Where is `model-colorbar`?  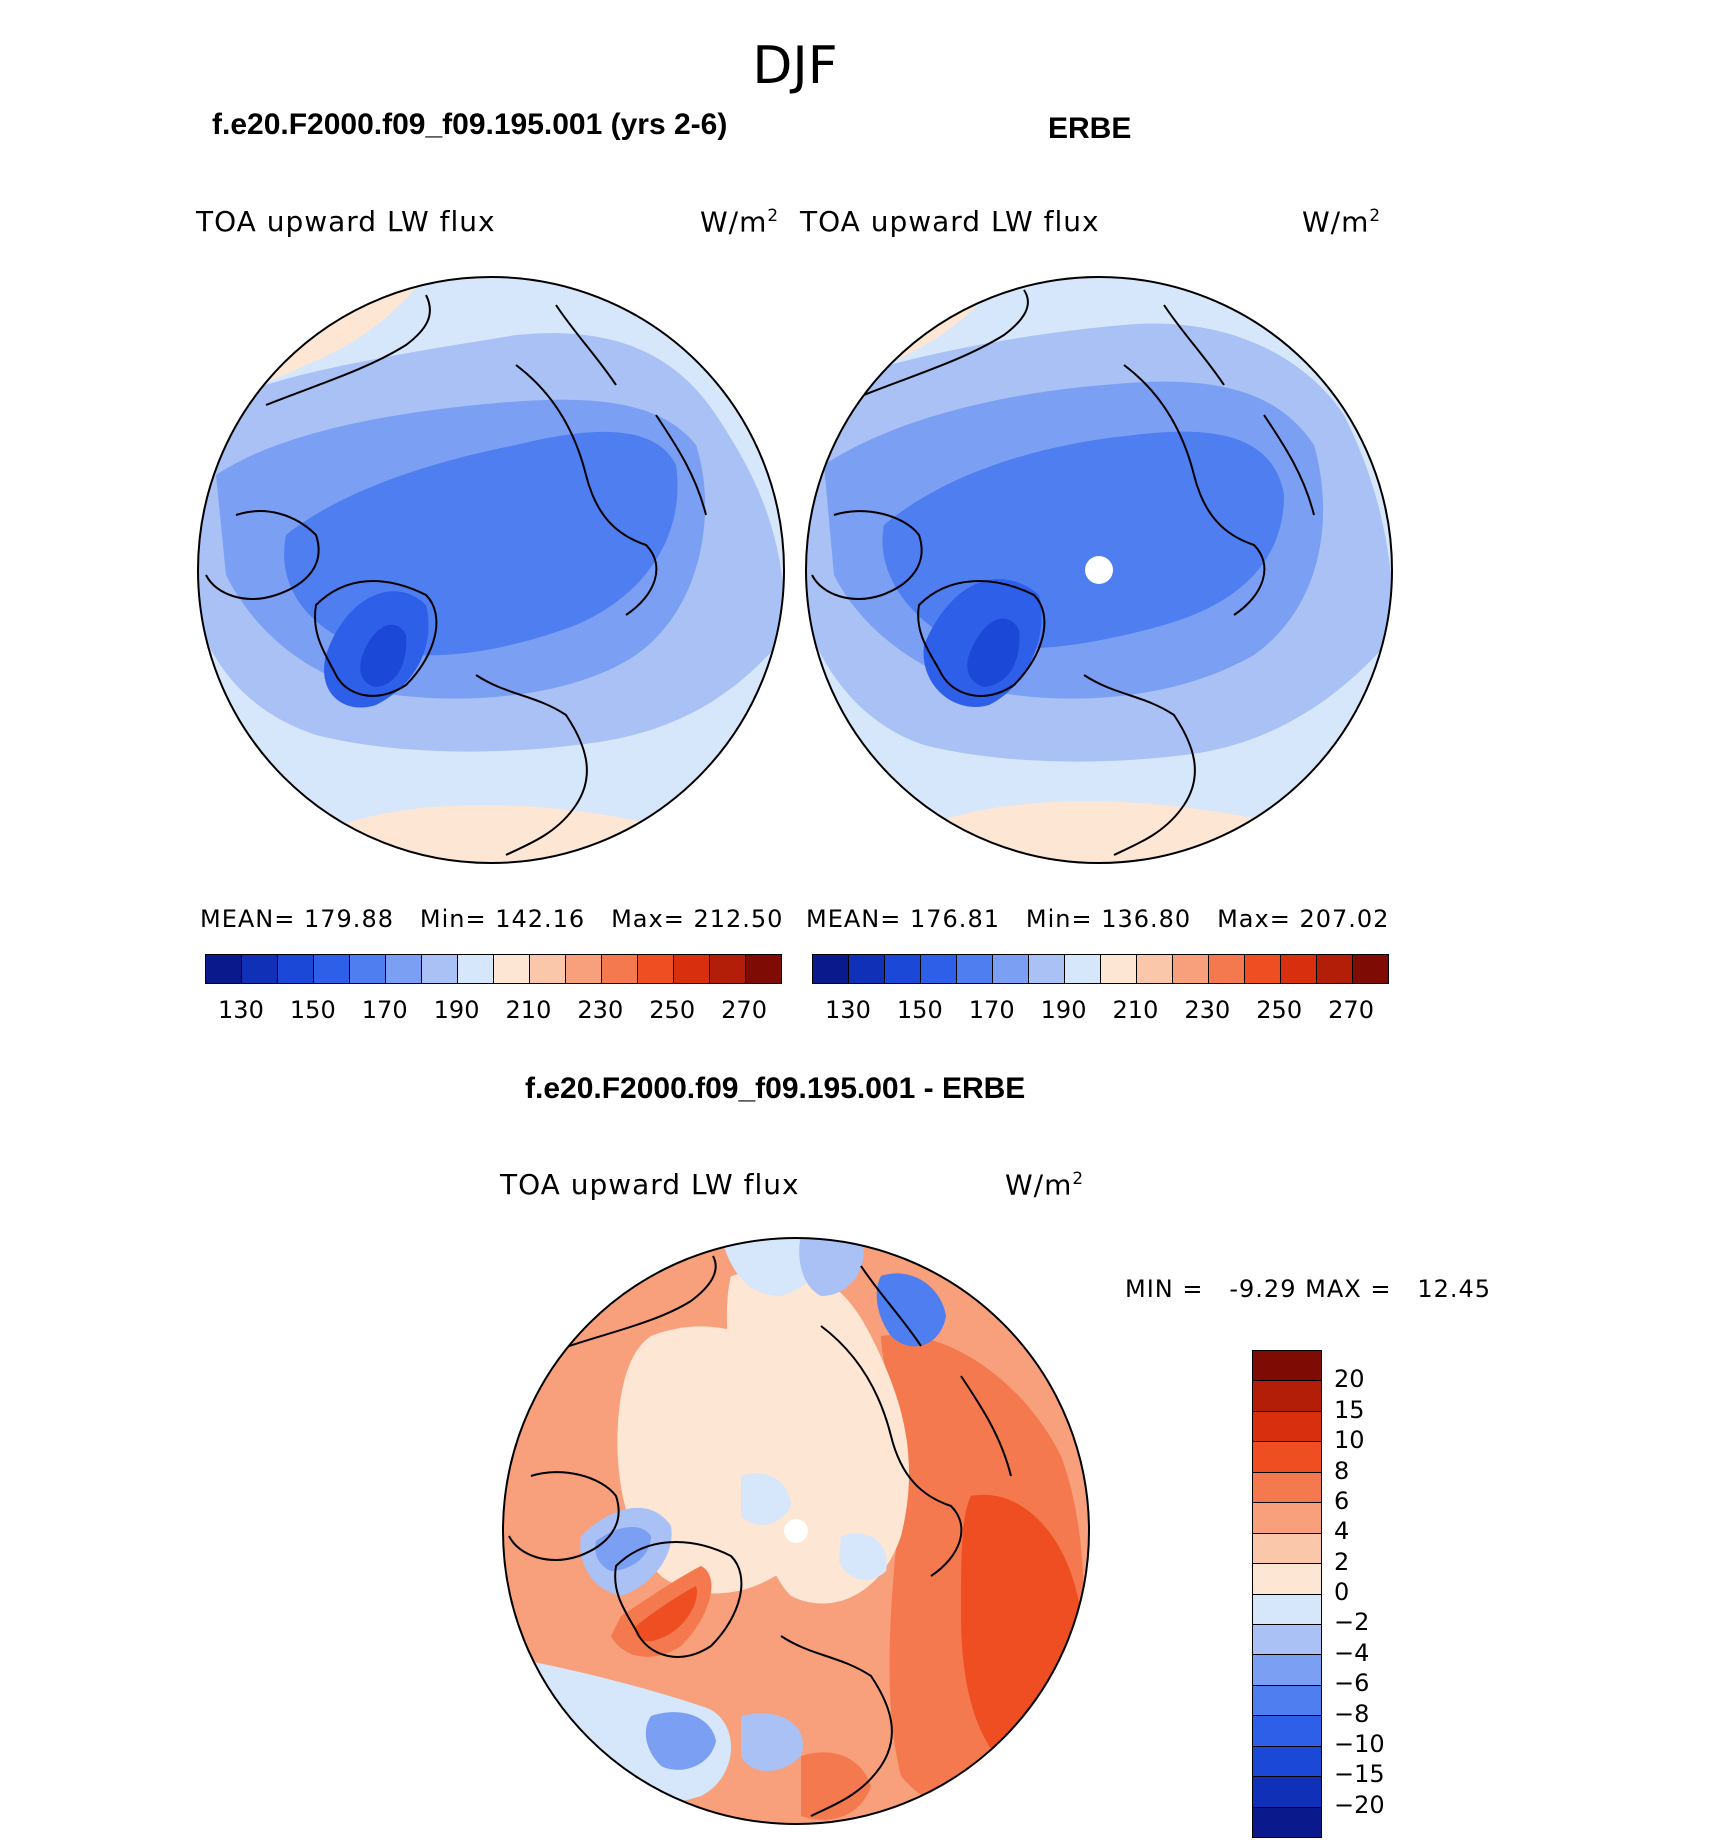
model-colorbar is located at coordinates (493, 969).